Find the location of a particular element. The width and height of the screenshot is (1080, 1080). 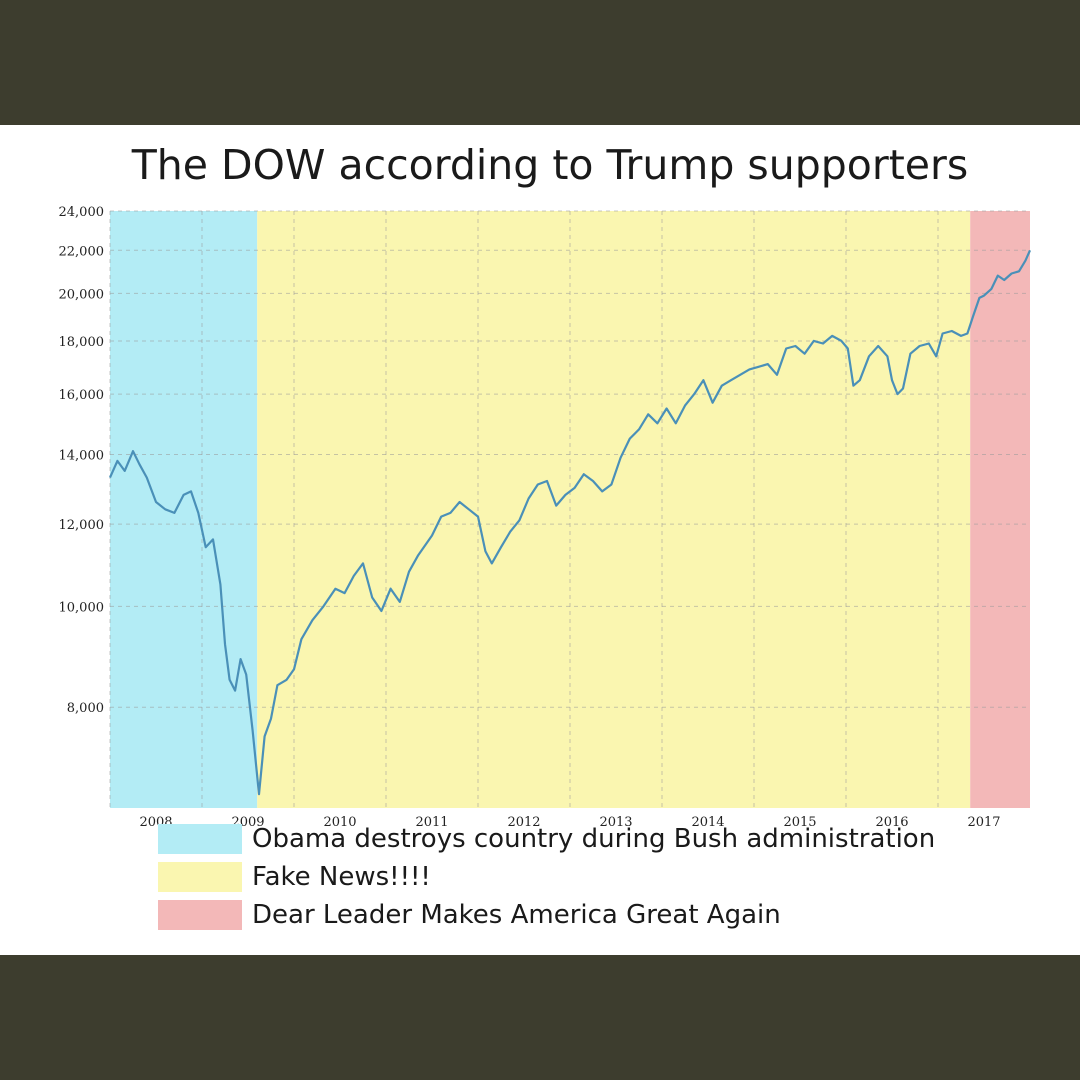

y-tick-label: 24,000 is located at coordinates (82, 212).